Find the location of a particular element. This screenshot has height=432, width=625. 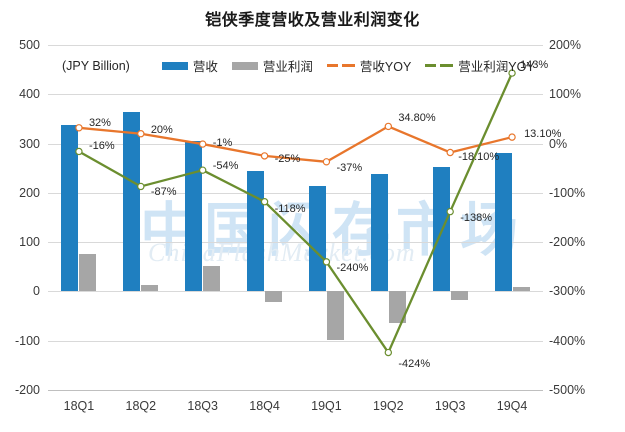

data-point-label: 34.80% is located at coordinates (417, 118).